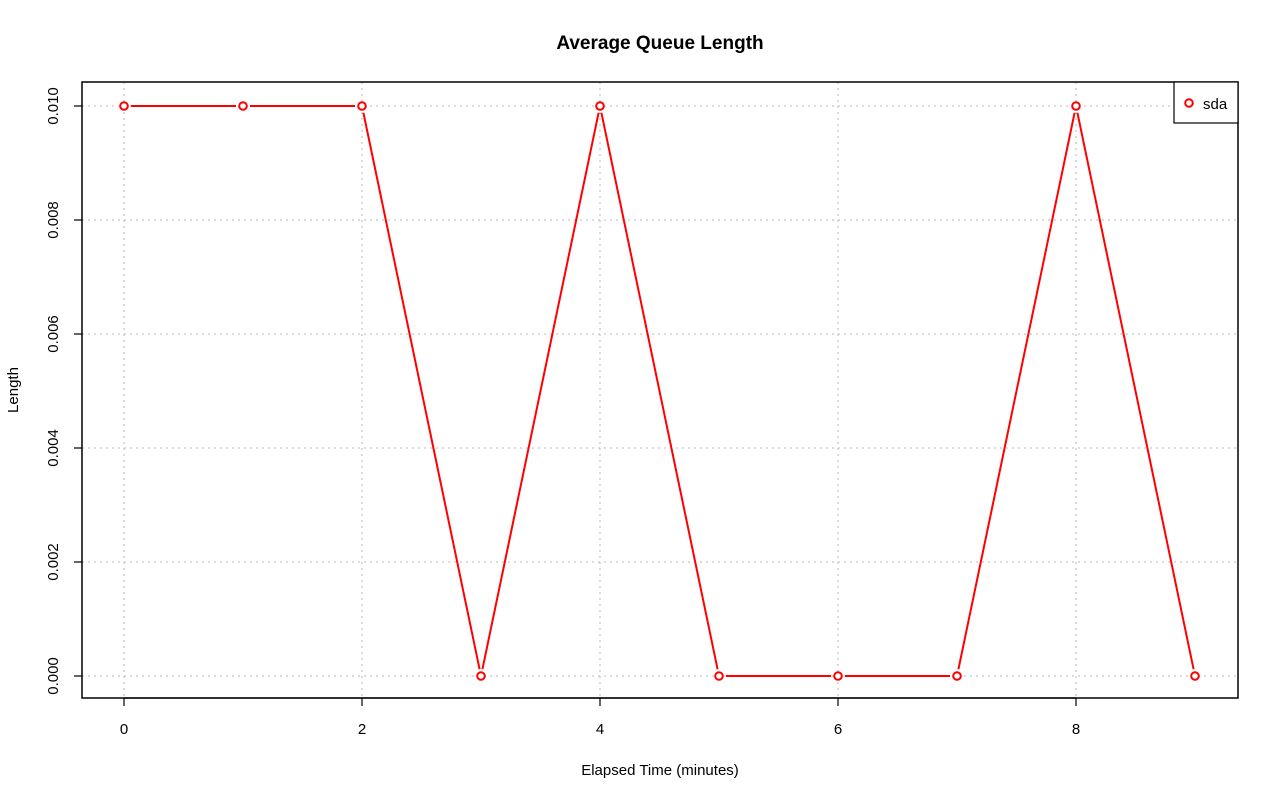 This screenshot has width=1280, height=801. I want to click on y-tick-label-4: 0.008, so click(53, 220).